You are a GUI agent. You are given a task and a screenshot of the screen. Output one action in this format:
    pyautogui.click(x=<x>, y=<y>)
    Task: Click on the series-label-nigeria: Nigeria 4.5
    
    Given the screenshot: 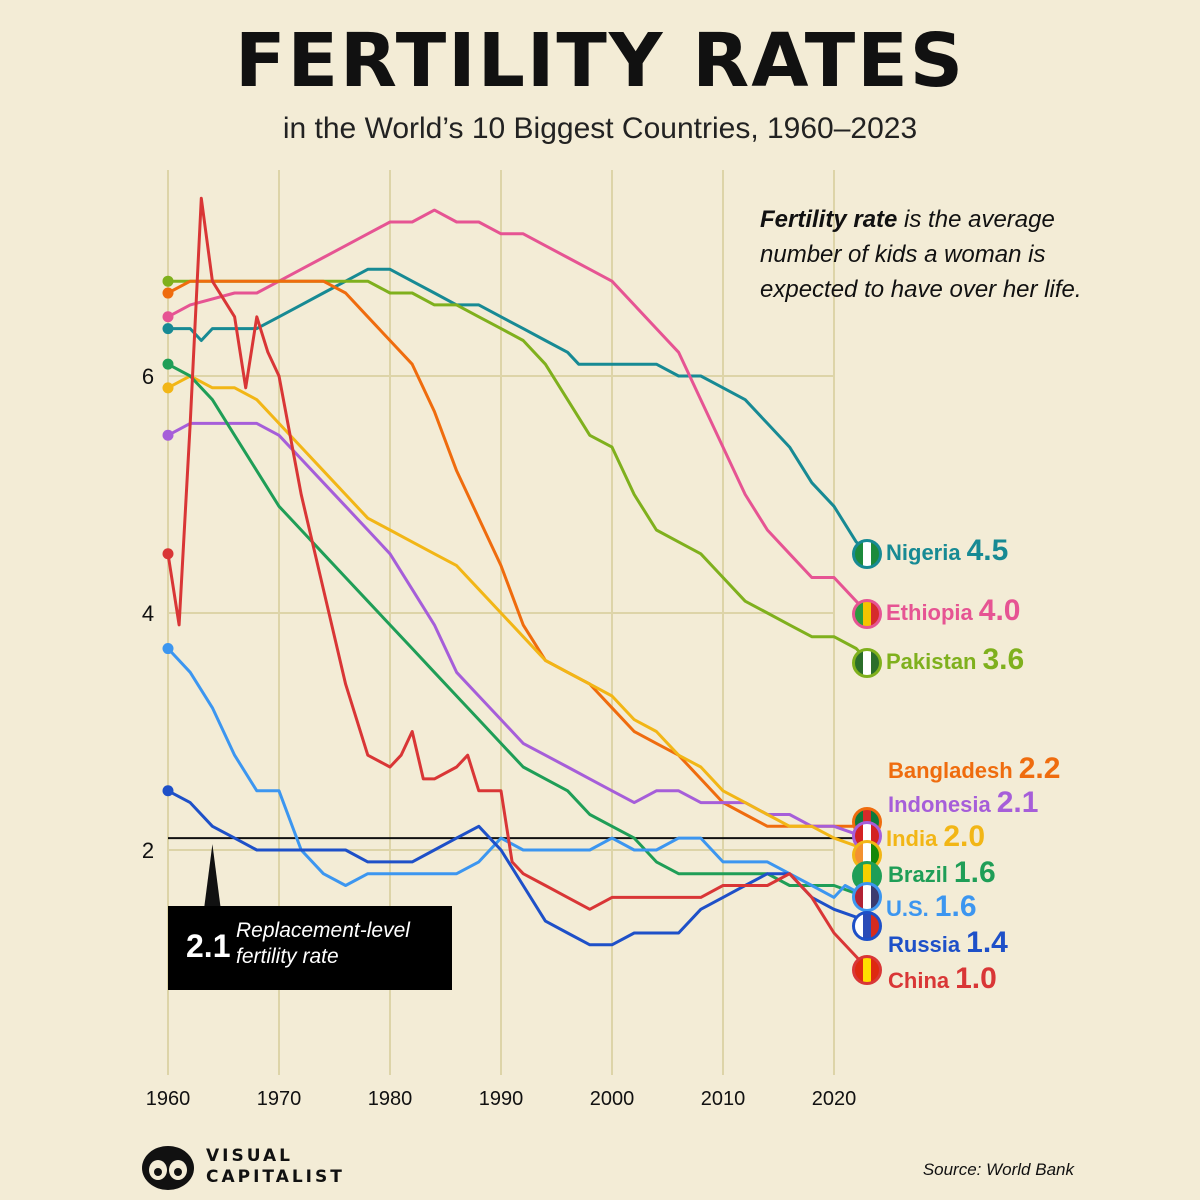 What is the action you would take?
    pyautogui.click(x=947, y=551)
    